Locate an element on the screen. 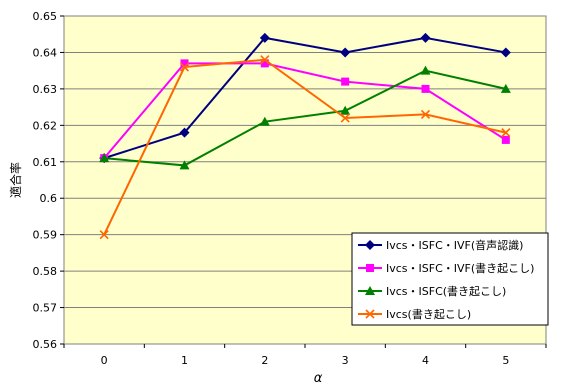 The image size is (564, 387). y-tick-label: 0.61 is located at coordinates (45, 162).